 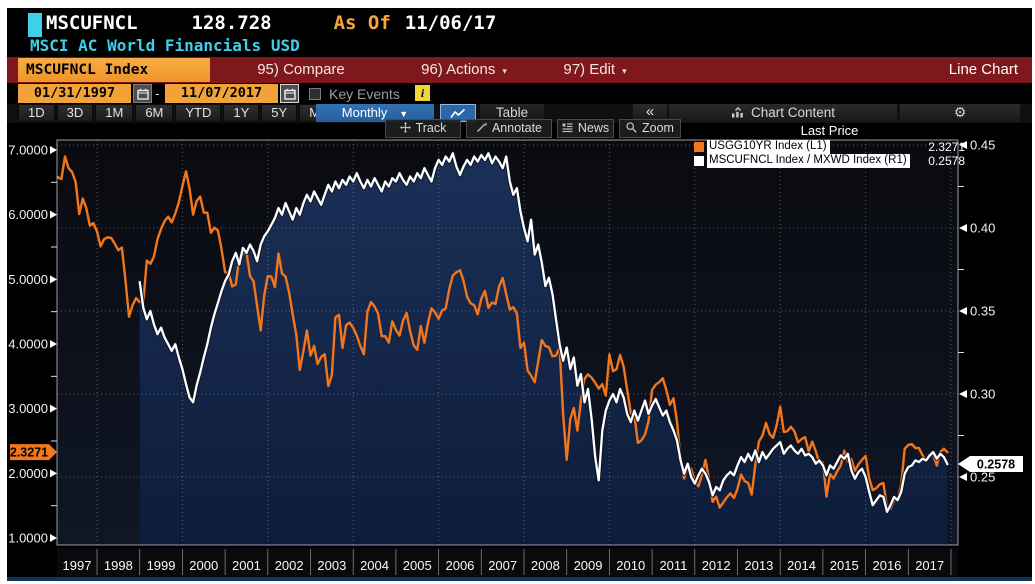 I want to click on as-of-label: As Of, so click(x=362, y=23).